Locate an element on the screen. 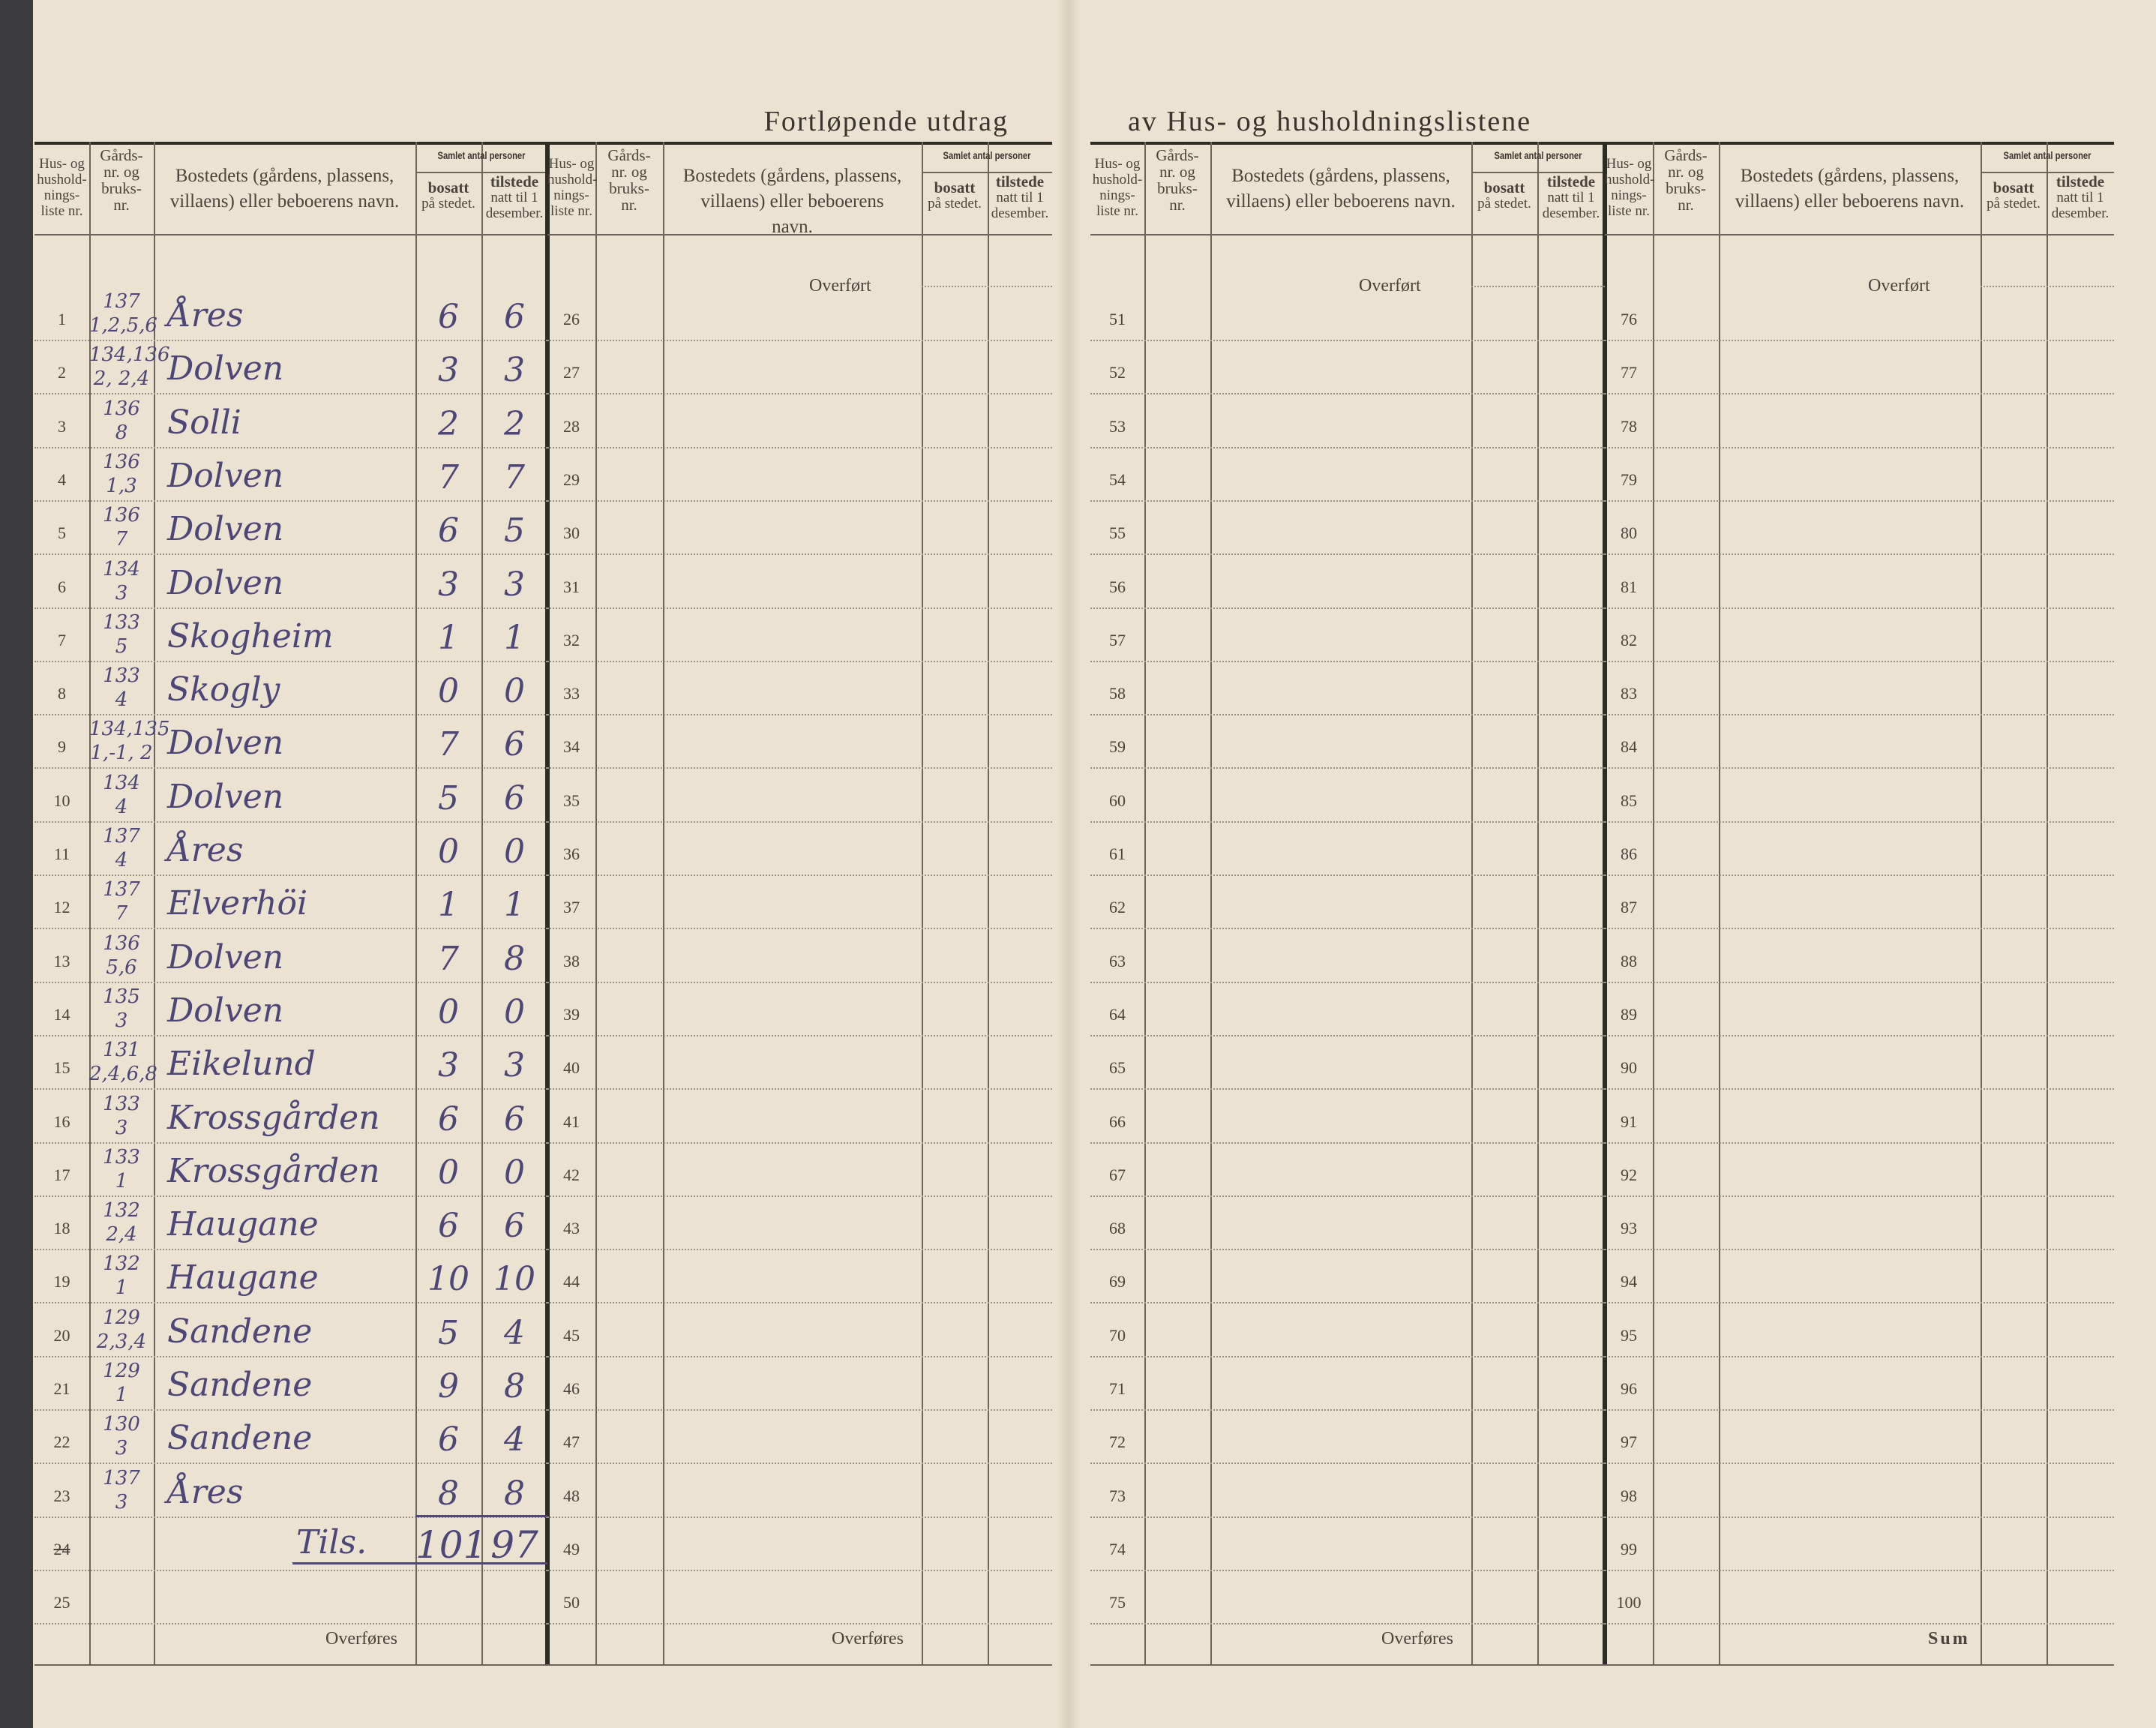 The height and width of the screenshot is (1728, 2156). row-number: 22 is located at coordinates (61, 1442).